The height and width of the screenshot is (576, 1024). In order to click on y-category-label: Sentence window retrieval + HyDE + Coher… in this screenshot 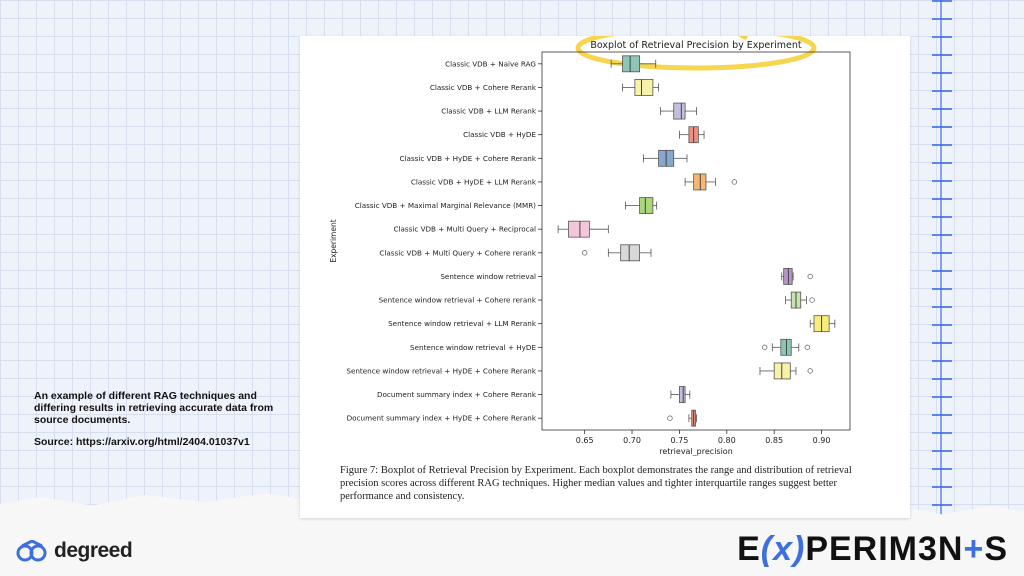, I will do `click(441, 370)`.